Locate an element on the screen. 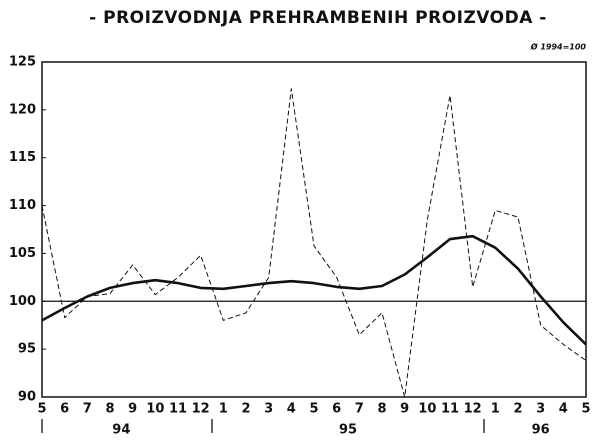 This screenshot has width=595, height=440. y-tick-label: 125 is located at coordinates (22, 62).